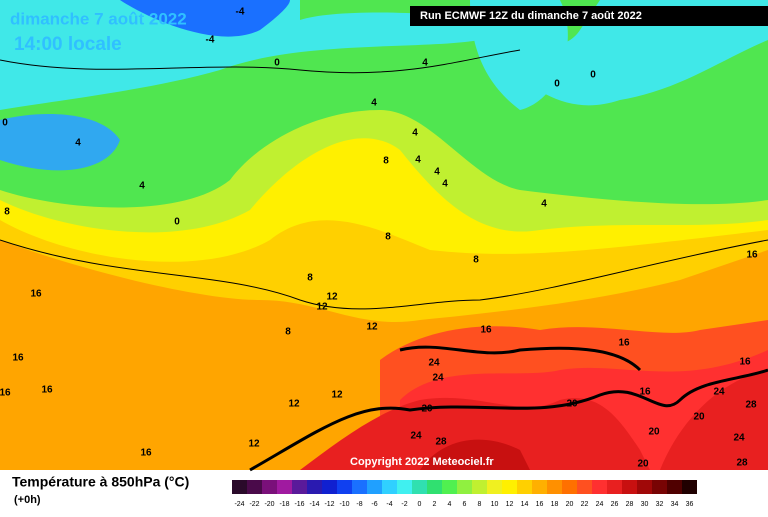  Describe the element at coordinates (239, 504) in the screenshot. I see `colorbar-label: -24` at that location.